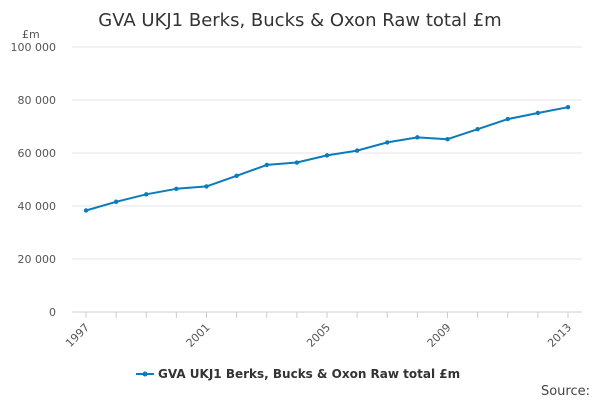 The height and width of the screenshot is (400, 600). What do you see at coordinates (34, 180) in the screenshot?
I see `y-axis-tick-labels: 0 20 000 40 000 60 000 80 000 100 000` at bounding box center [34, 180].